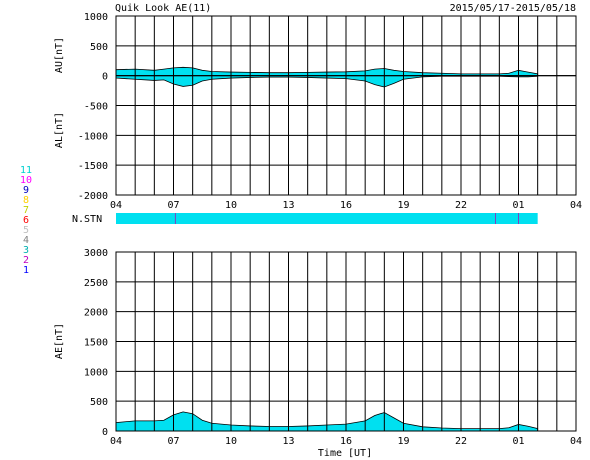 The width and height of the screenshot is (590, 460). Describe the element at coordinates (93, 166) in the screenshot. I see `au-al-y-tick-label: -1500` at that location.